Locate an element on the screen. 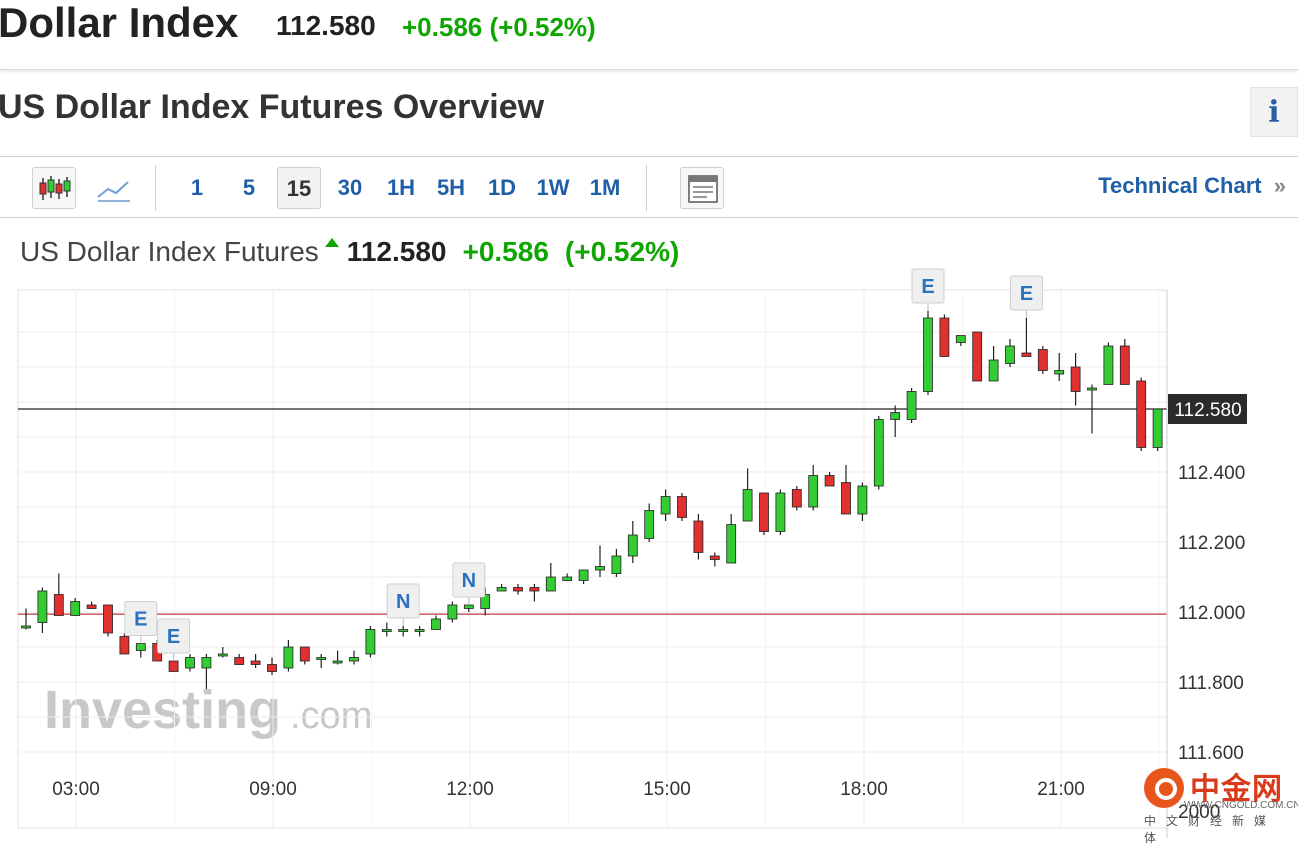 The height and width of the screenshot is (846, 1298). timeframe-1: 1 is located at coordinates (197, 187).